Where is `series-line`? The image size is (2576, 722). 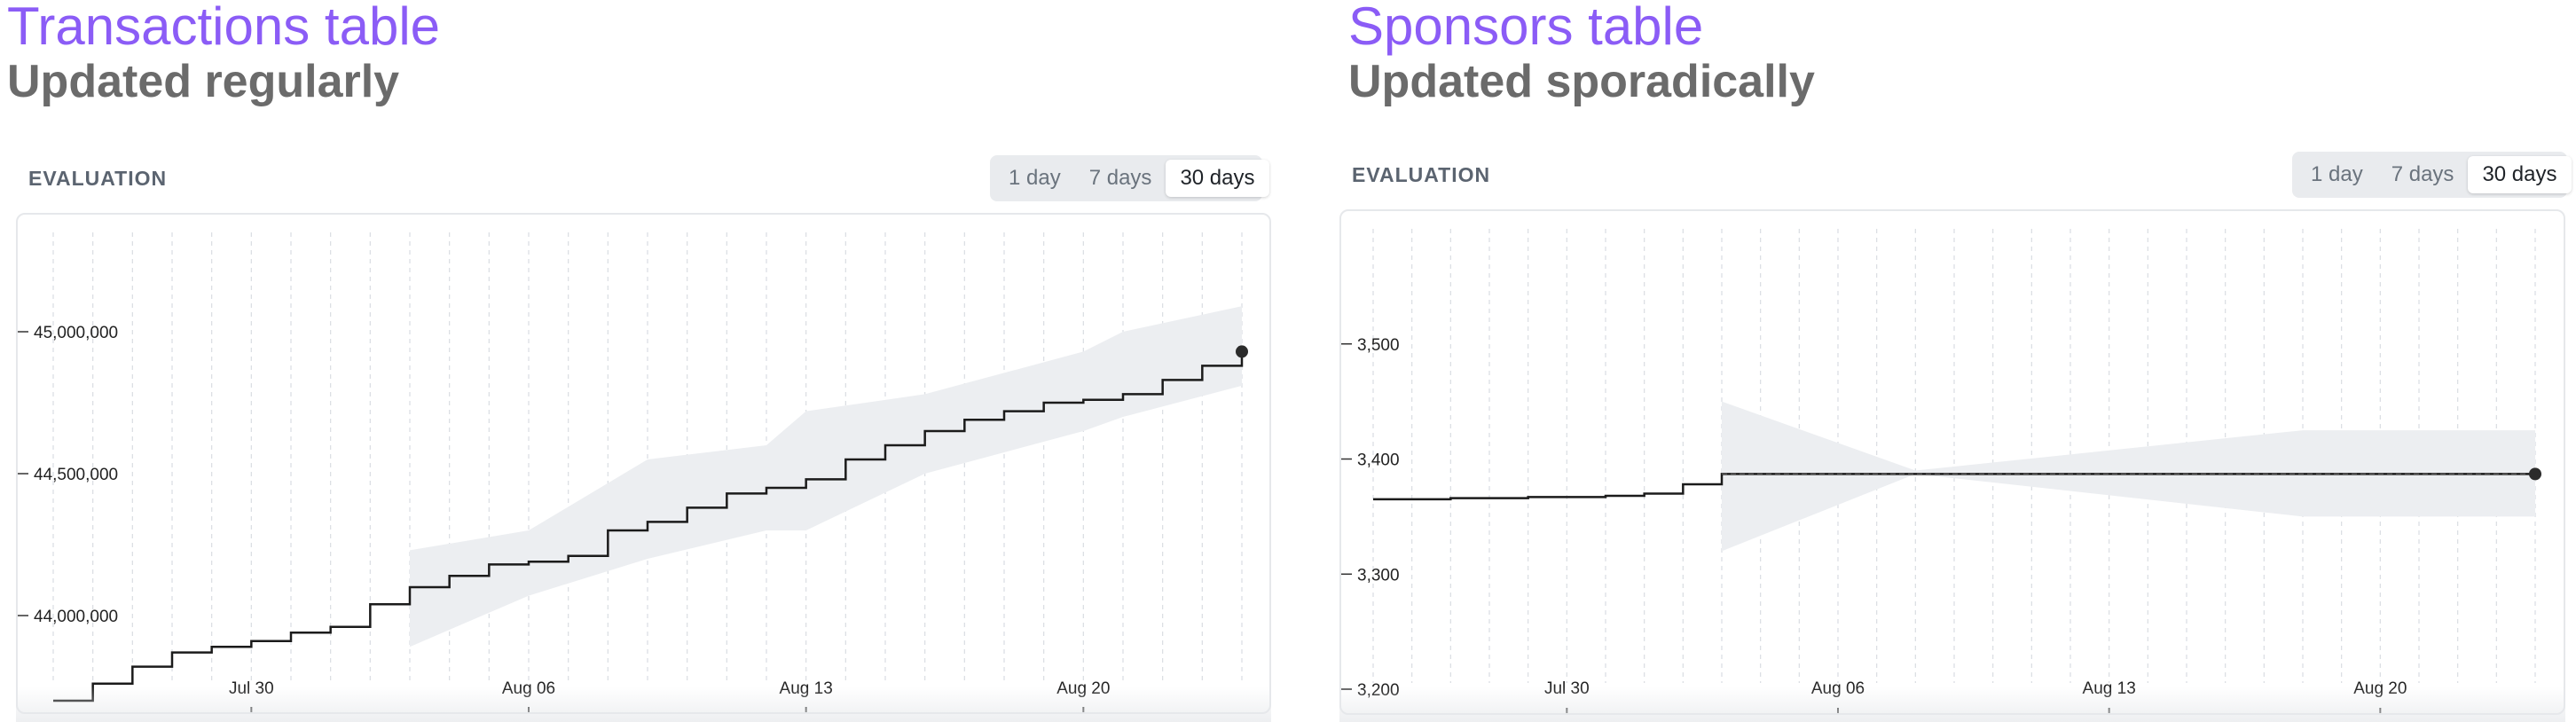 series-line is located at coordinates (1954, 487).